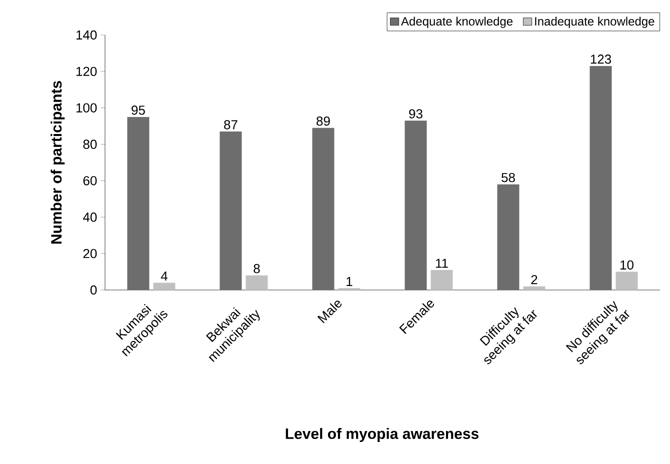 The width and height of the screenshot is (670, 464). What do you see at coordinates (442, 263) in the screenshot?
I see `data-label: 11` at bounding box center [442, 263].